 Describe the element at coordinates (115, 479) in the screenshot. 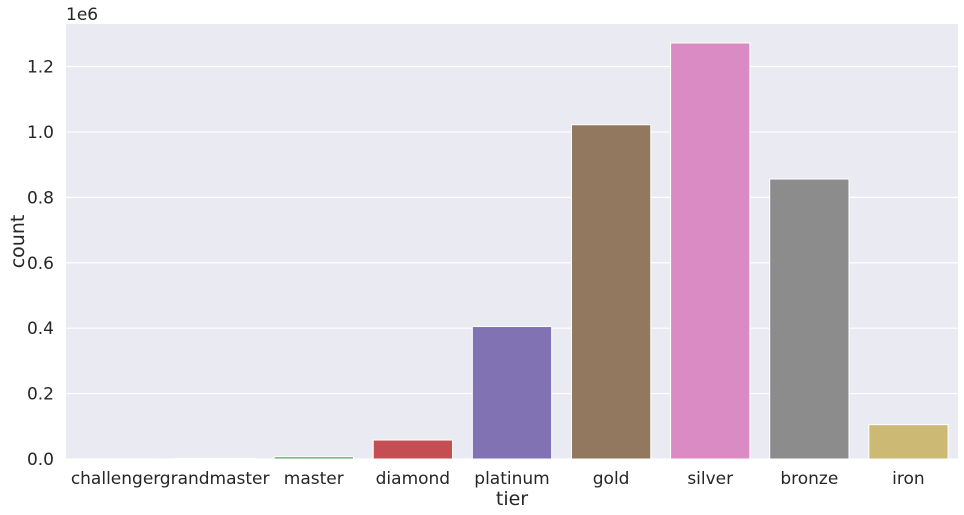

I see `x-tick-label: challenger` at that location.